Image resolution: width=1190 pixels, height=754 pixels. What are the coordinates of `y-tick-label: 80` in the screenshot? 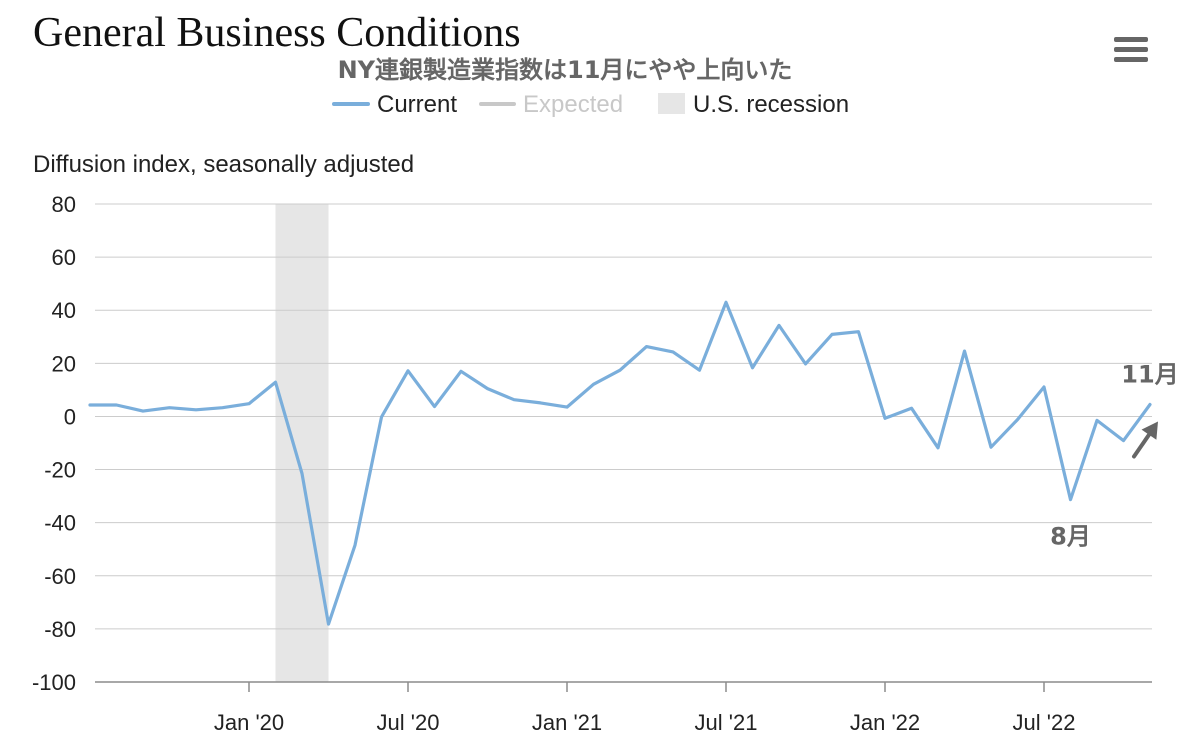 It's located at (64, 204).